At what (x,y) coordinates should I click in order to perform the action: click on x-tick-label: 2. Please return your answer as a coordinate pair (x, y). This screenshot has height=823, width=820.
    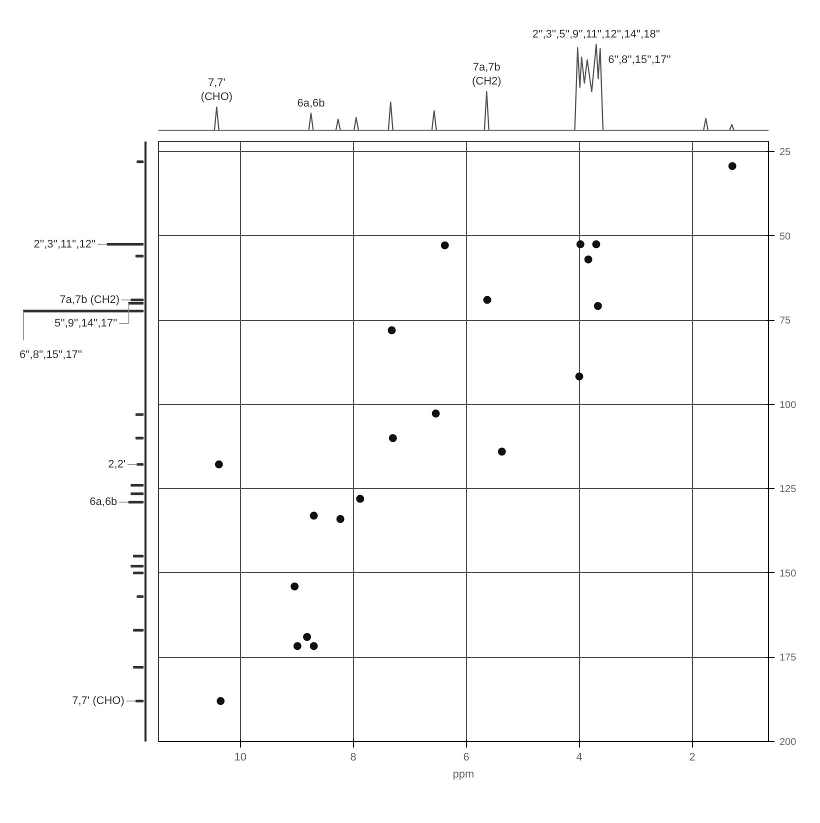
    Looking at the image, I should click on (692, 758).